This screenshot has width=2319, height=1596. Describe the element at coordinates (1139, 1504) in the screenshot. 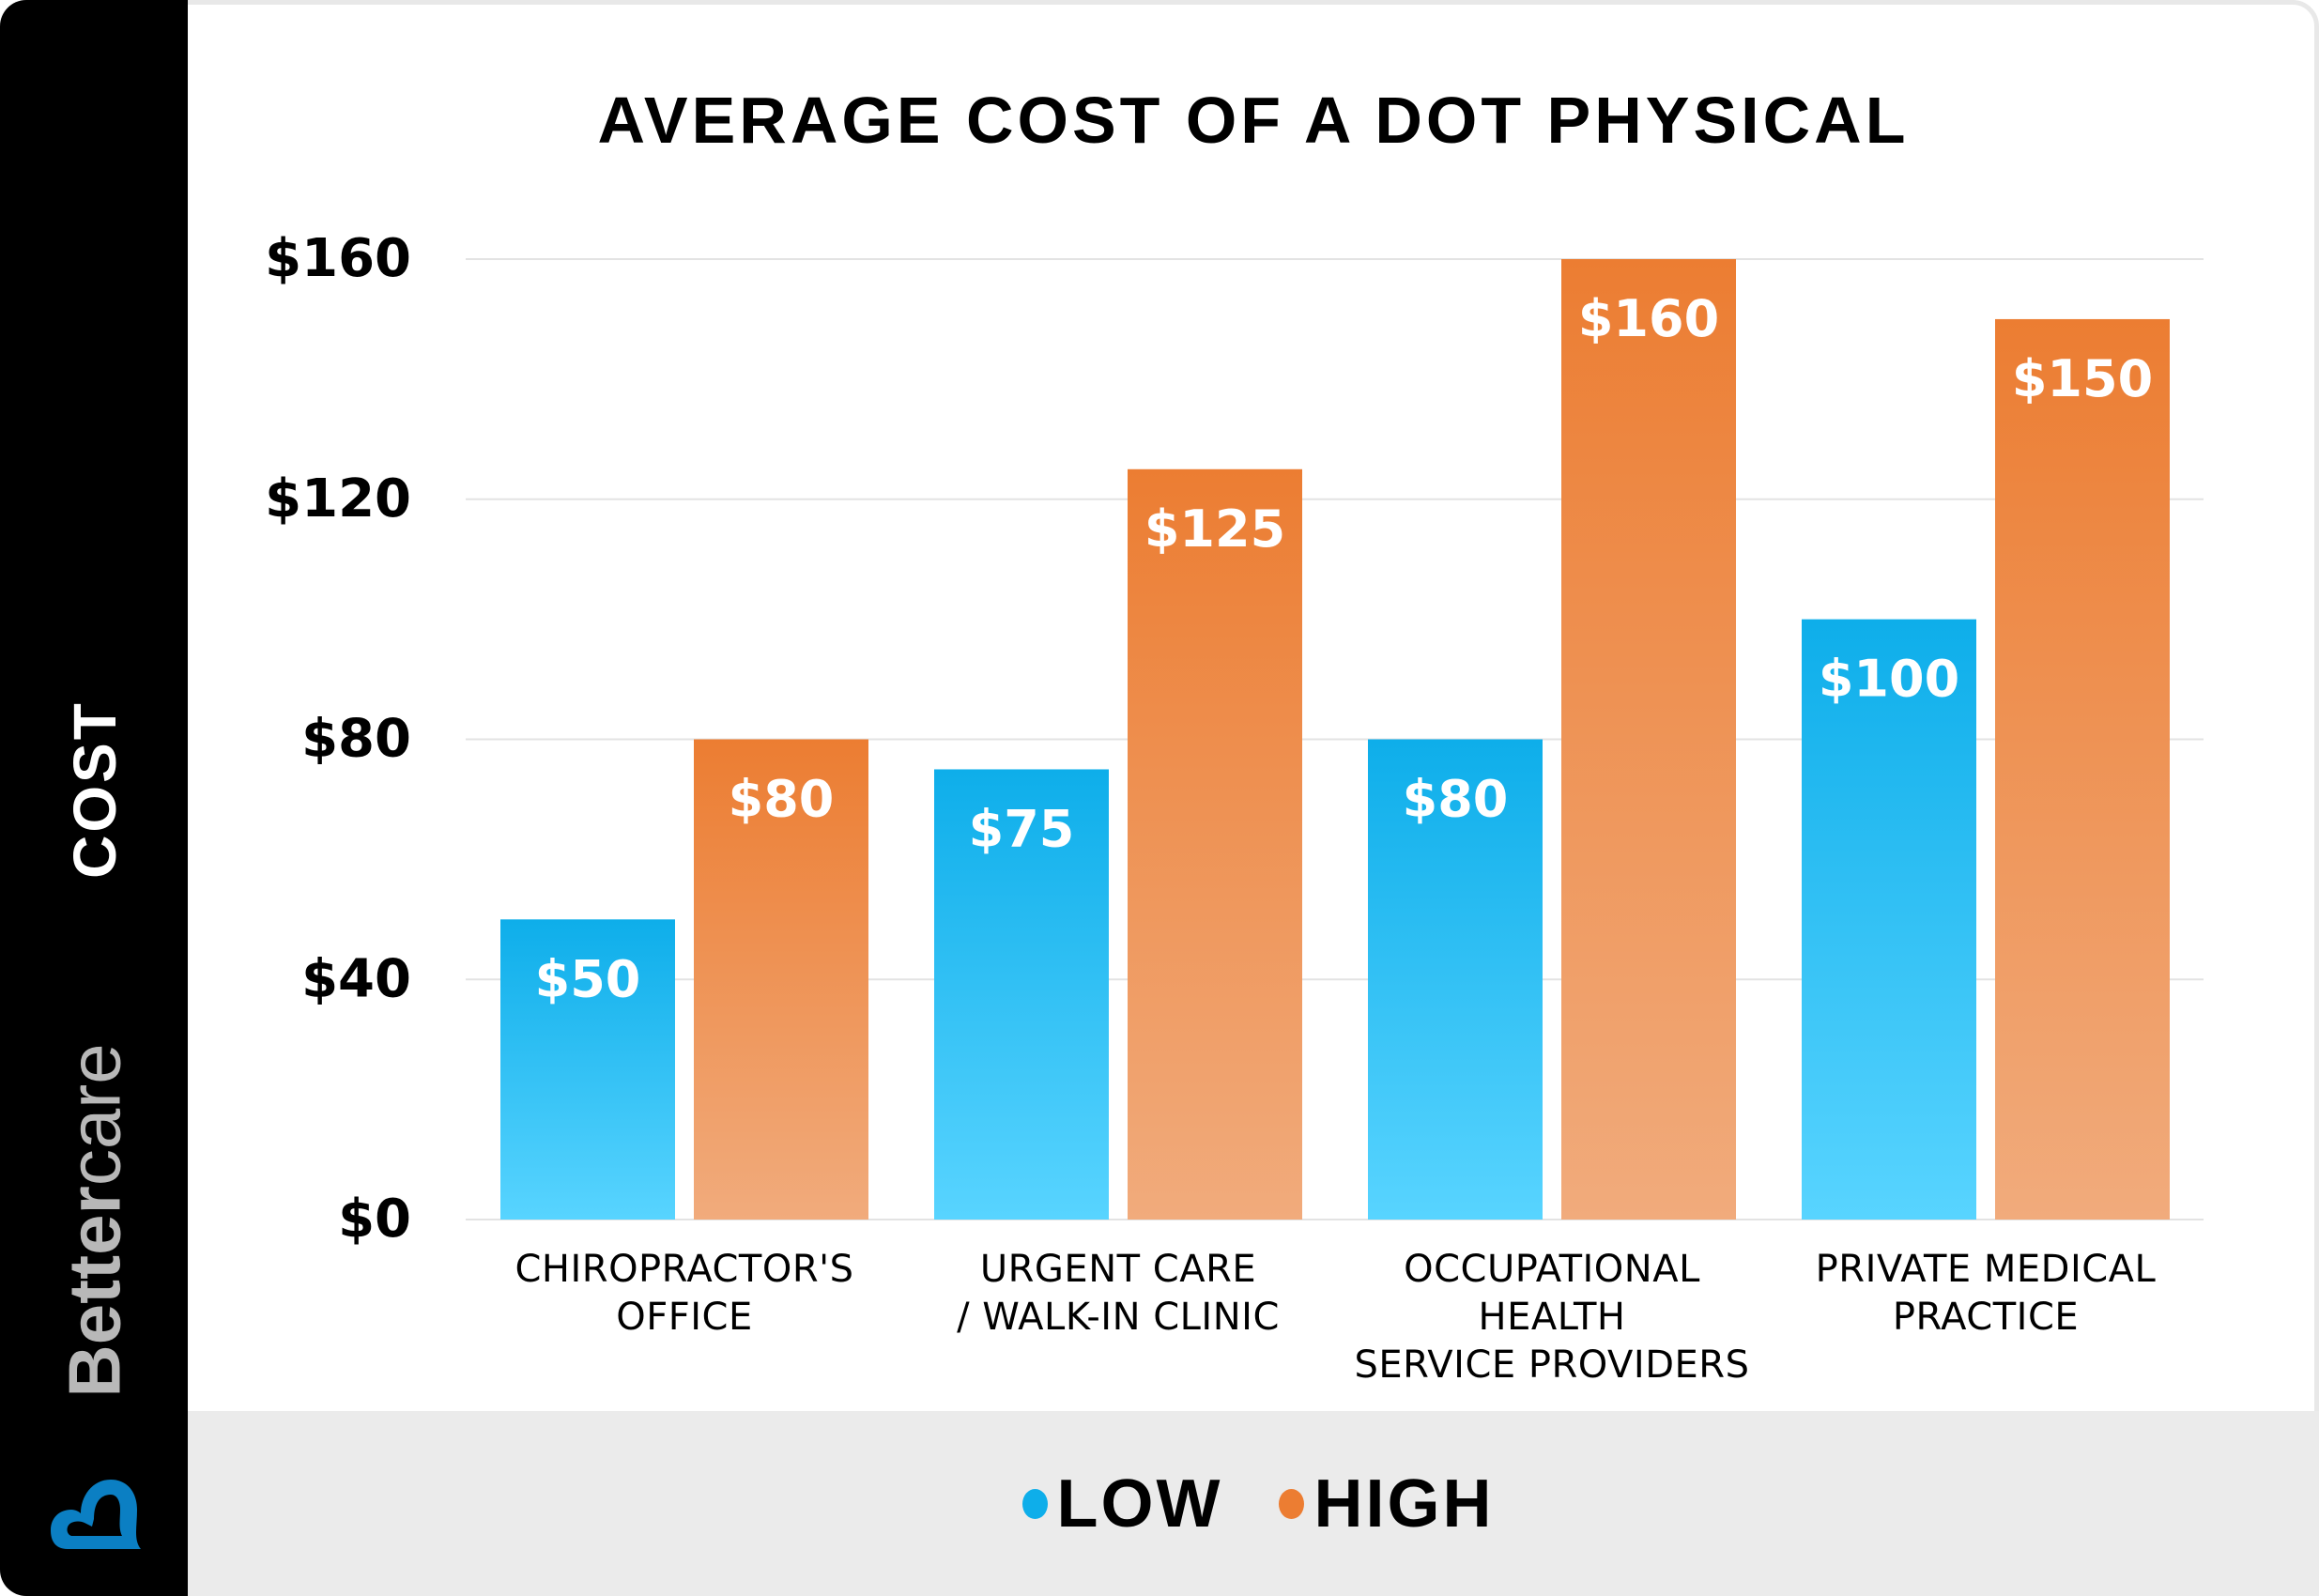

I see `legend-label-low: LOW` at that location.